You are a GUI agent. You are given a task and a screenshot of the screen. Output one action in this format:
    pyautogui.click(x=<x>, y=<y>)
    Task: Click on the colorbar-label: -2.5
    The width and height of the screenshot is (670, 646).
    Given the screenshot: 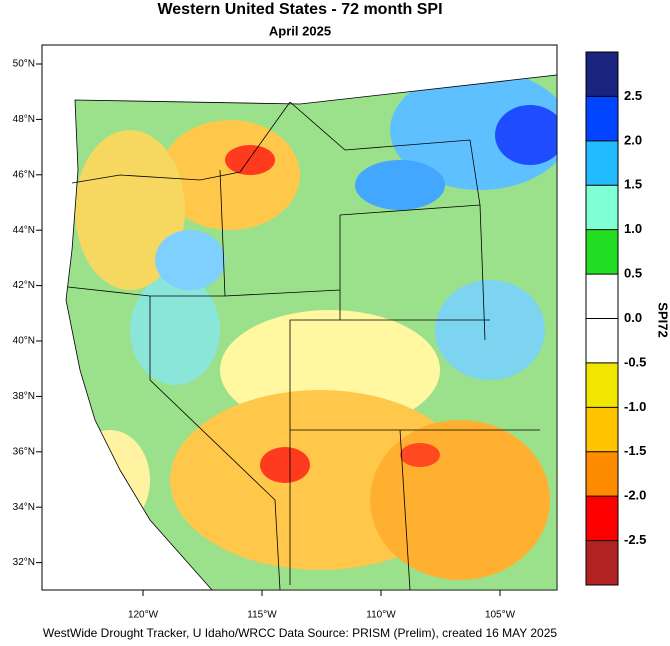 What is the action you would take?
    pyautogui.click(x=635, y=539)
    